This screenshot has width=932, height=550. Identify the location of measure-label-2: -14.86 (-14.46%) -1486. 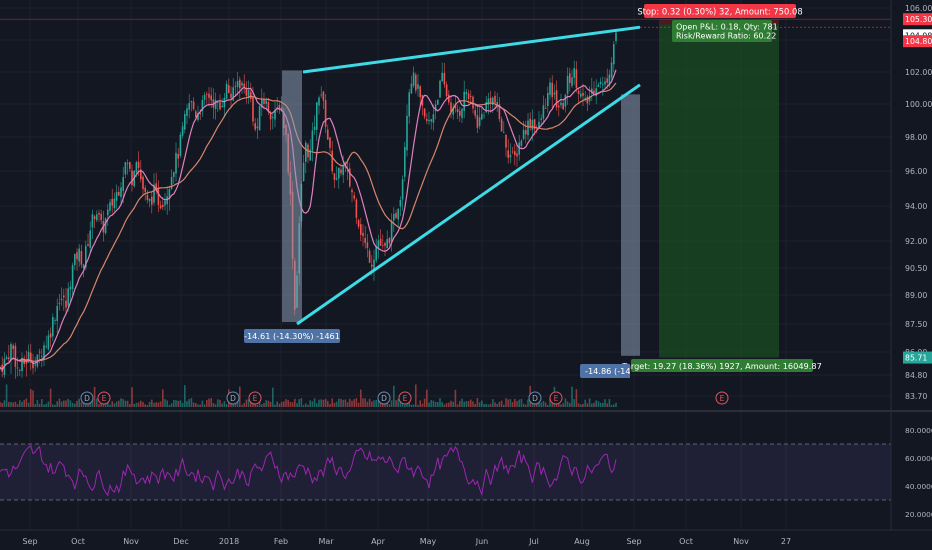
(630, 371).